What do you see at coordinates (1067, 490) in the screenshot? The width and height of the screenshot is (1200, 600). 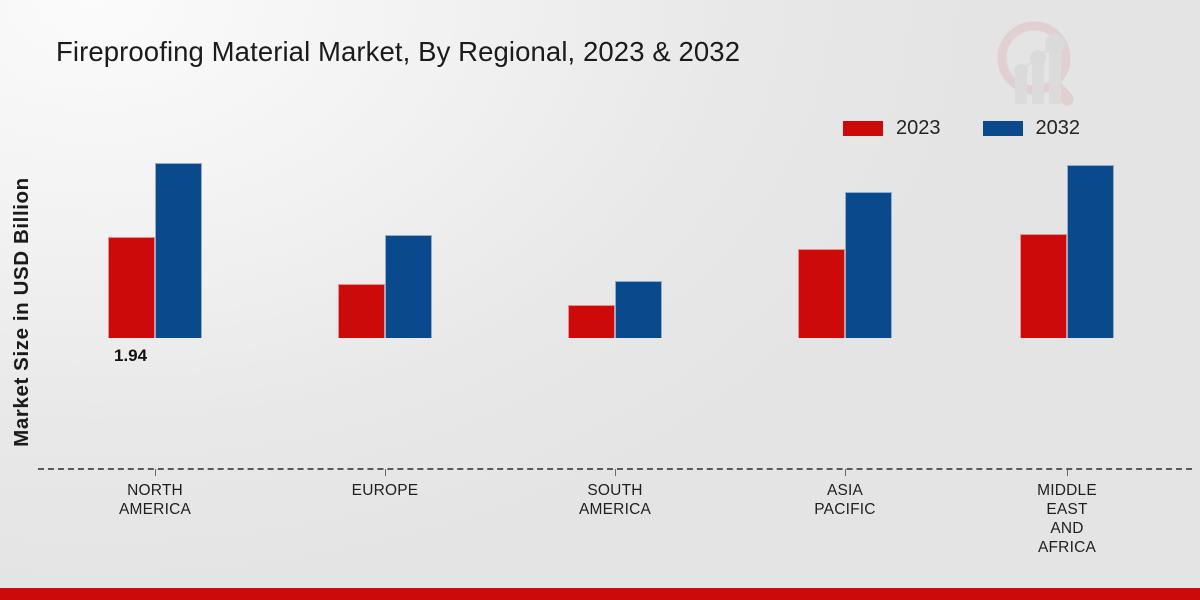 I see `category-line: MIDDLE` at bounding box center [1067, 490].